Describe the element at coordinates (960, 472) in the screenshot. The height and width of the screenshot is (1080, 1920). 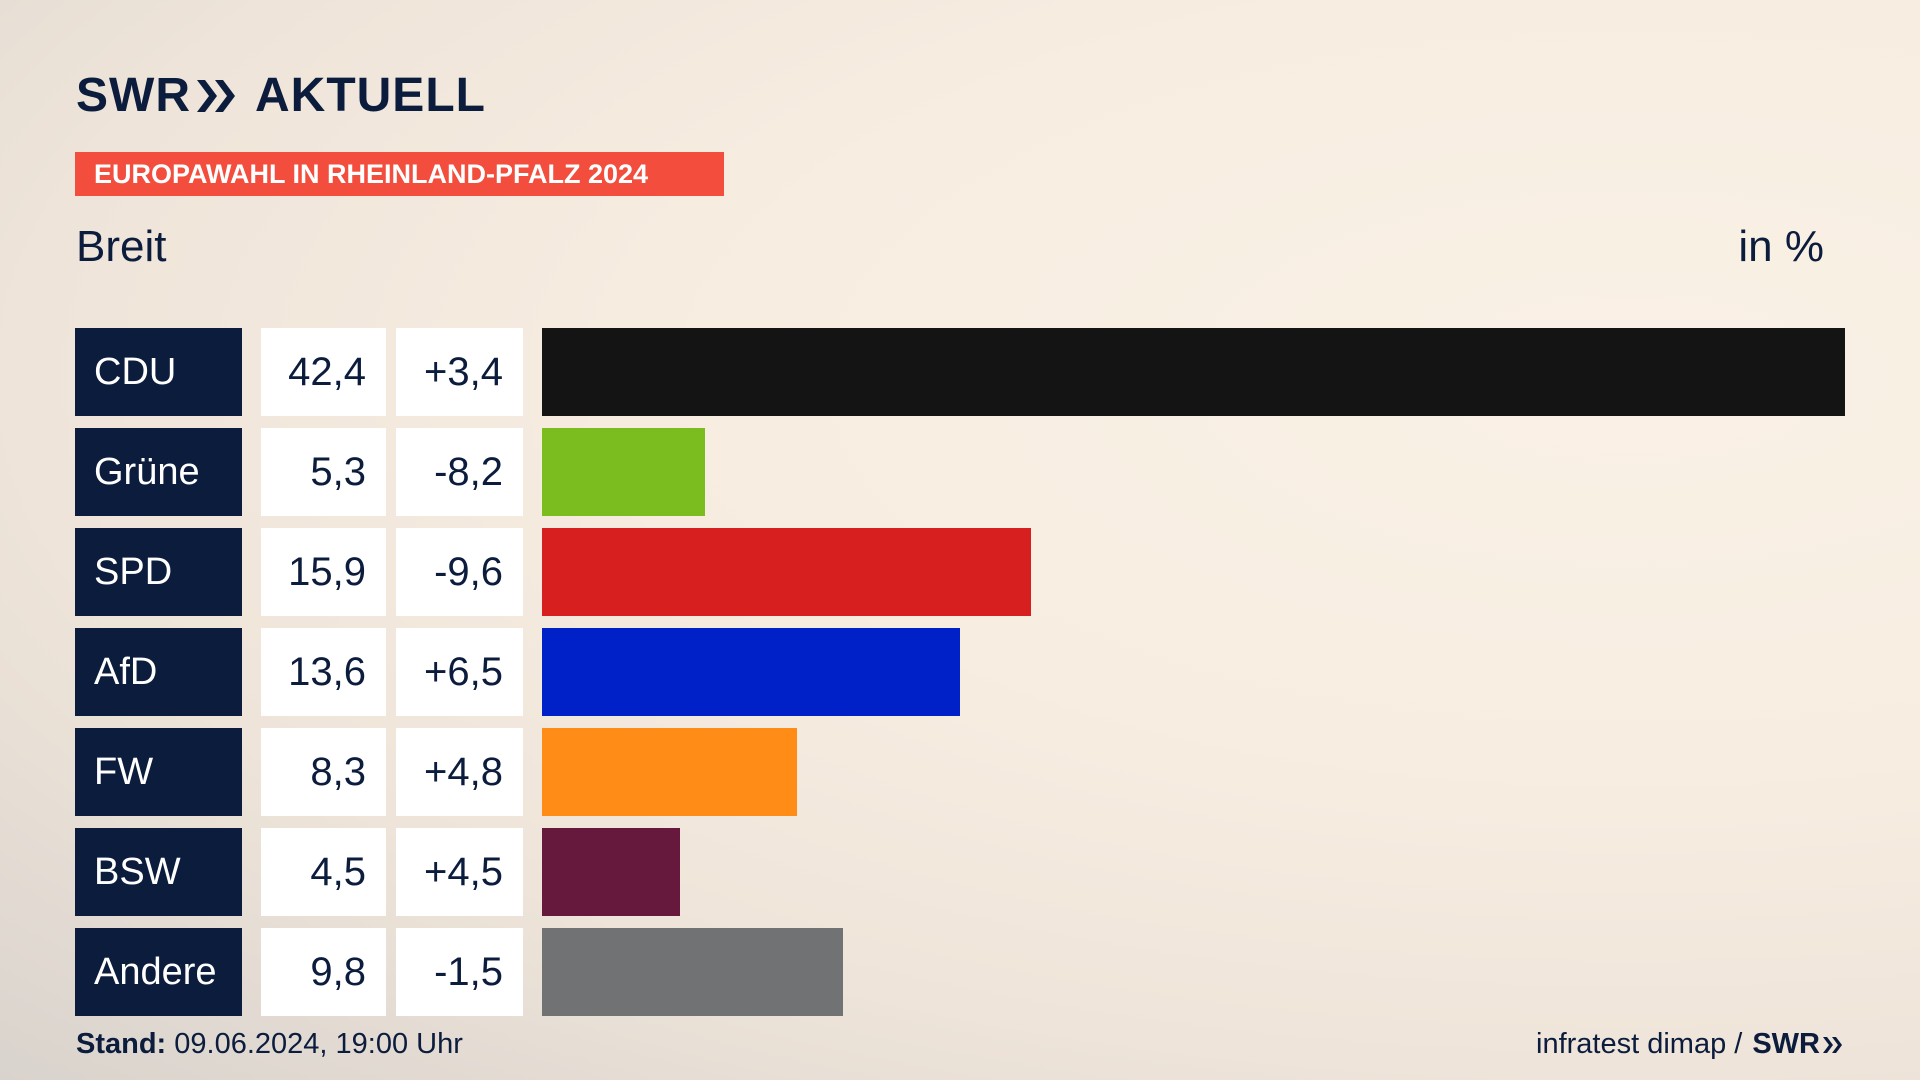
I see `result-row: Grüne 5,3 -8,2` at that location.